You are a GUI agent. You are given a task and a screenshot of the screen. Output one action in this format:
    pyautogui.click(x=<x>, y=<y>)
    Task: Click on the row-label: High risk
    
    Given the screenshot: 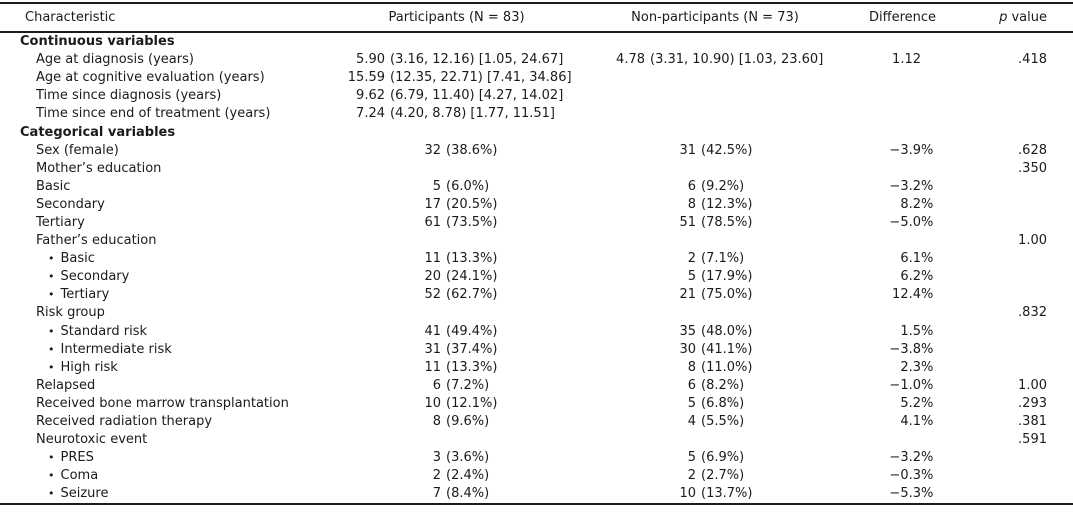 What is the action you would take?
    pyautogui.click(x=89, y=367)
    